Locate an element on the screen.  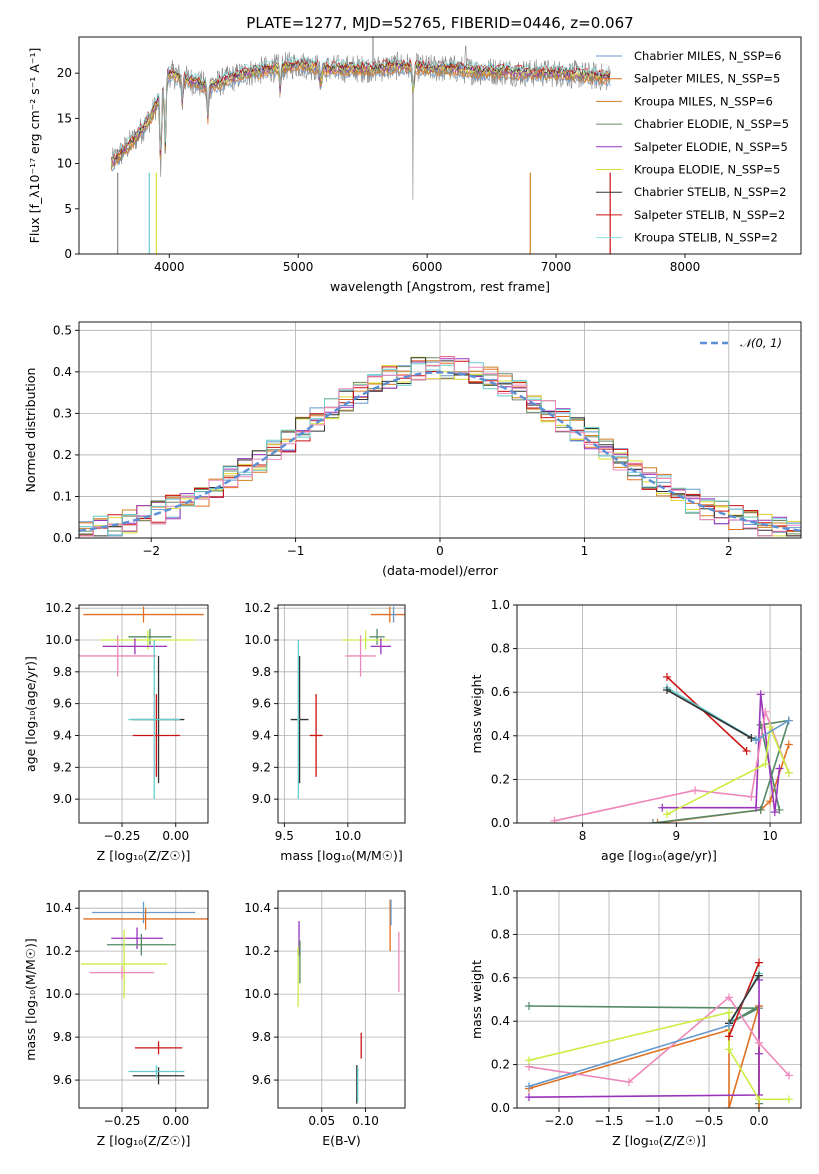
normal-curve-line is located at coordinates (440, 451).